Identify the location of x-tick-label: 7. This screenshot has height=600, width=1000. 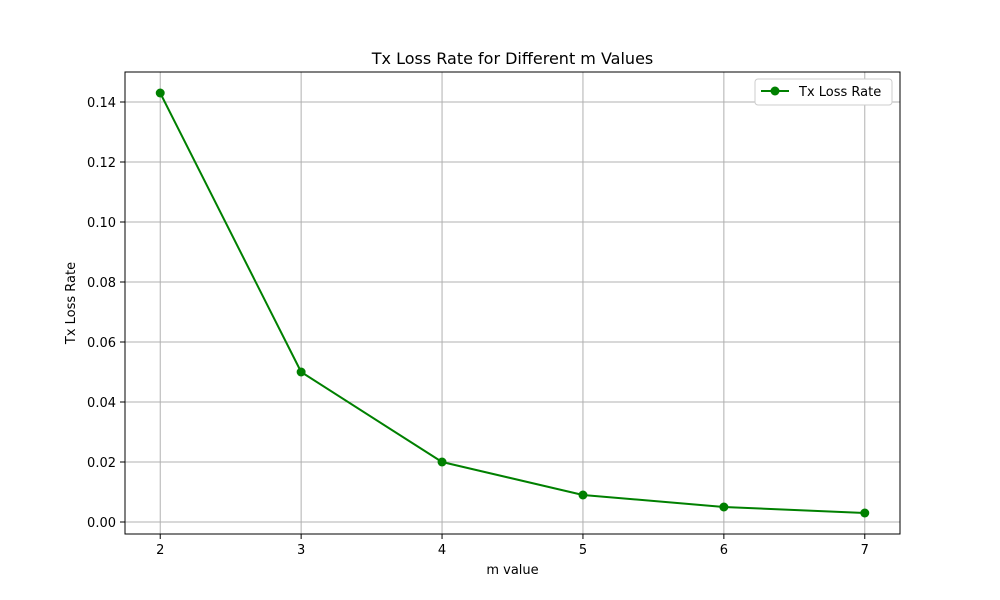
(865, 550).